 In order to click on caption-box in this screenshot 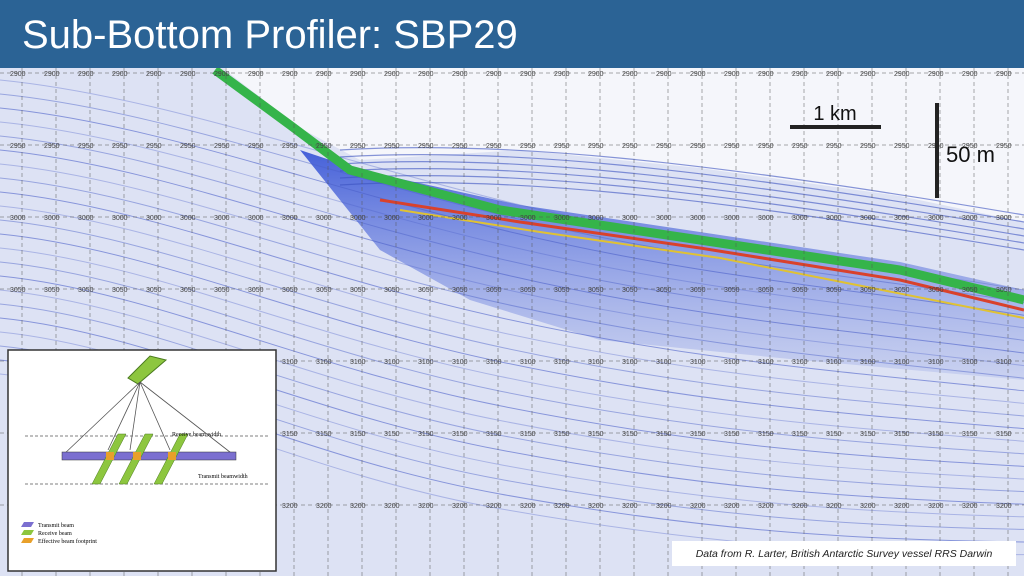, I will do `click(844, 553)`.